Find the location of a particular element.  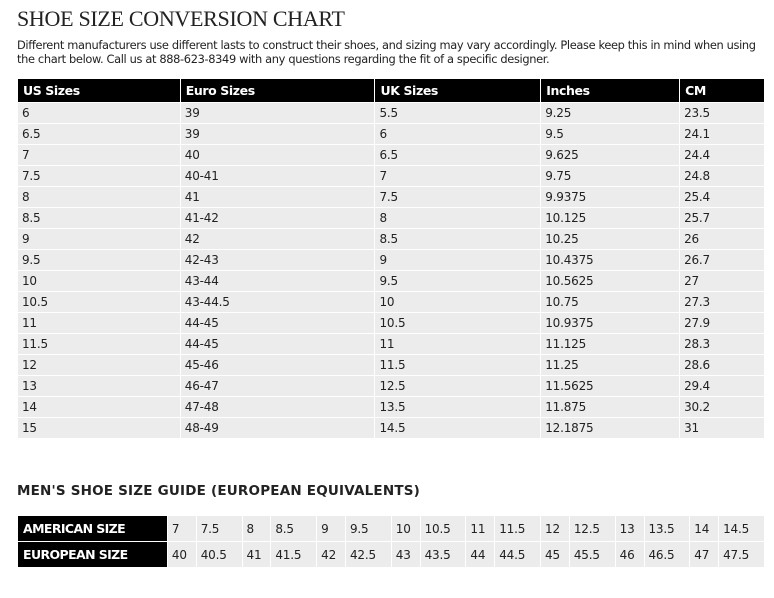

guide-cell: 8 is located at coordinates (256, 528).